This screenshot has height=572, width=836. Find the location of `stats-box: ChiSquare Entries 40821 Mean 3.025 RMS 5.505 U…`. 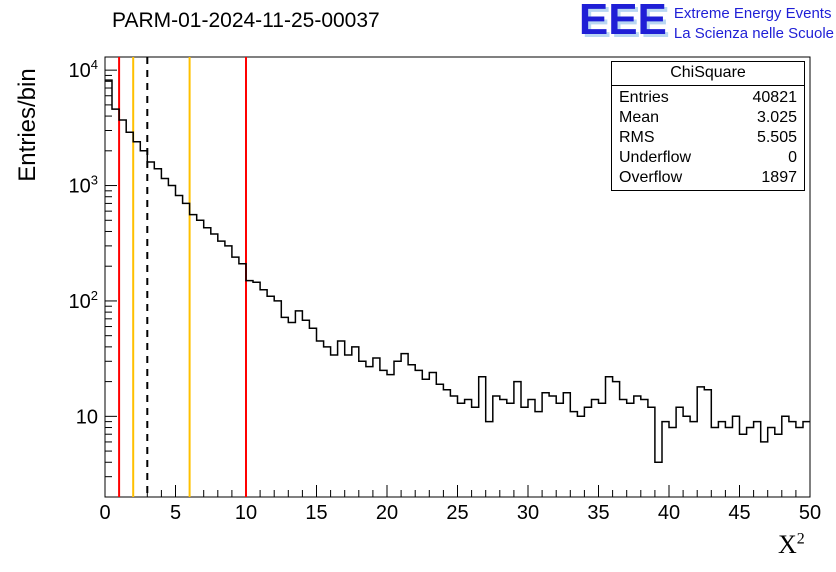

stats-box: ChiSquare Entries 40821 Mean 3.025 RMS 5.505 U… is located at coordinates (708, 126).